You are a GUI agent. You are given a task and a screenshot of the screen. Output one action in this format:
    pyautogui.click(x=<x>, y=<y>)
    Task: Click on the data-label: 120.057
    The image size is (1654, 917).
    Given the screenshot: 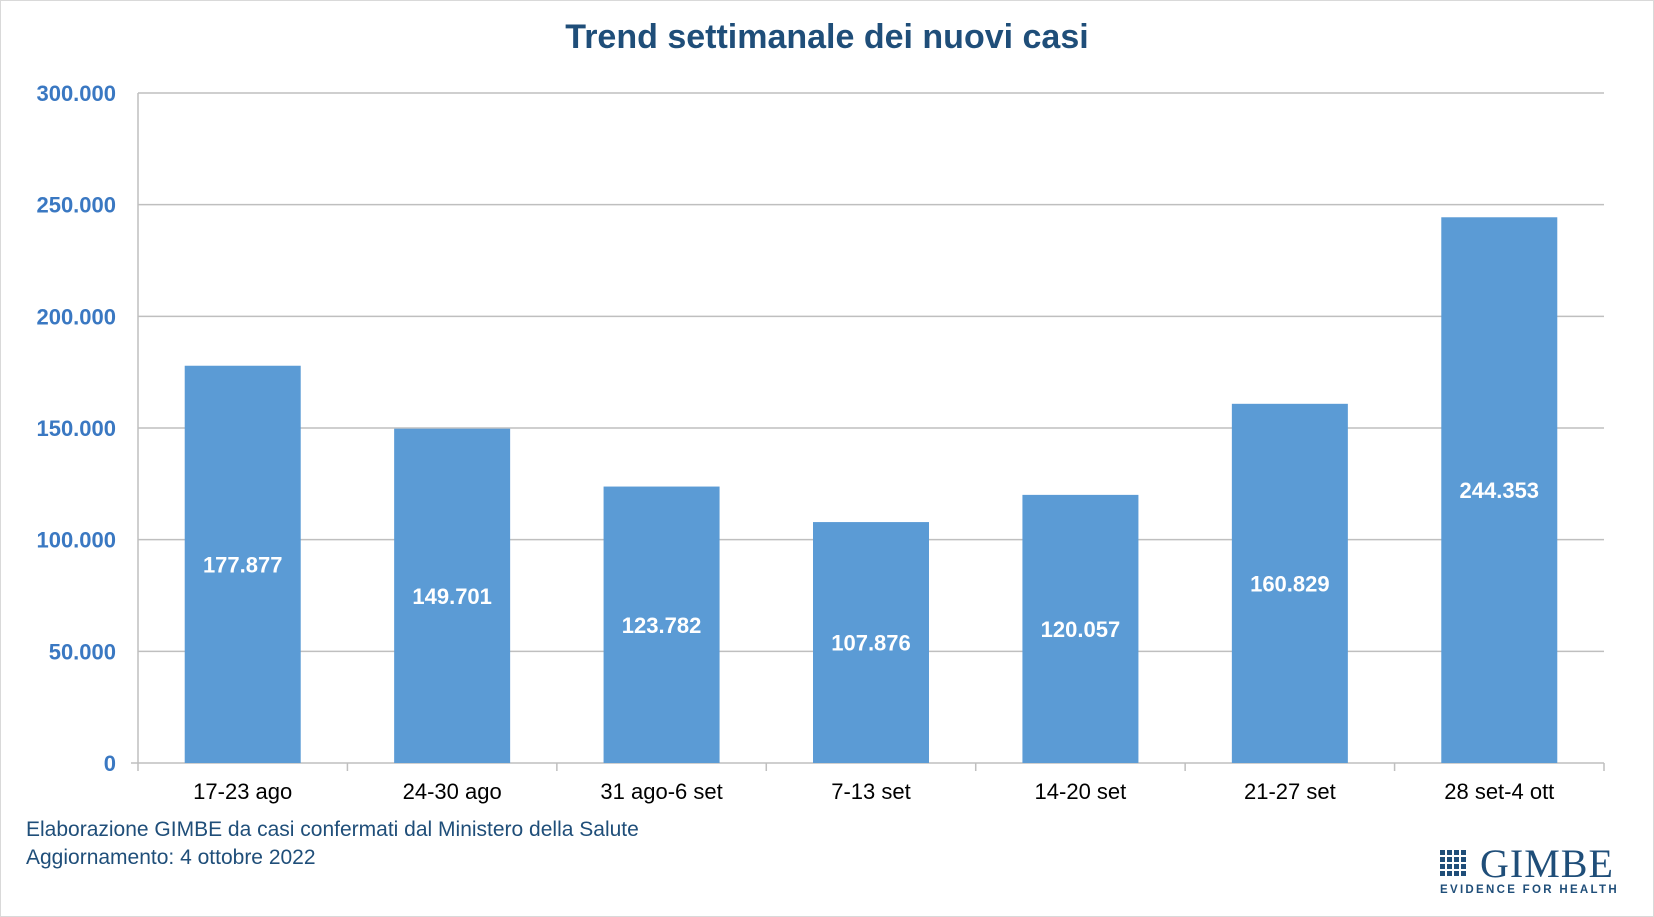 What is the action you would take?
    pyautogui.click(x=1081, y=629)
    